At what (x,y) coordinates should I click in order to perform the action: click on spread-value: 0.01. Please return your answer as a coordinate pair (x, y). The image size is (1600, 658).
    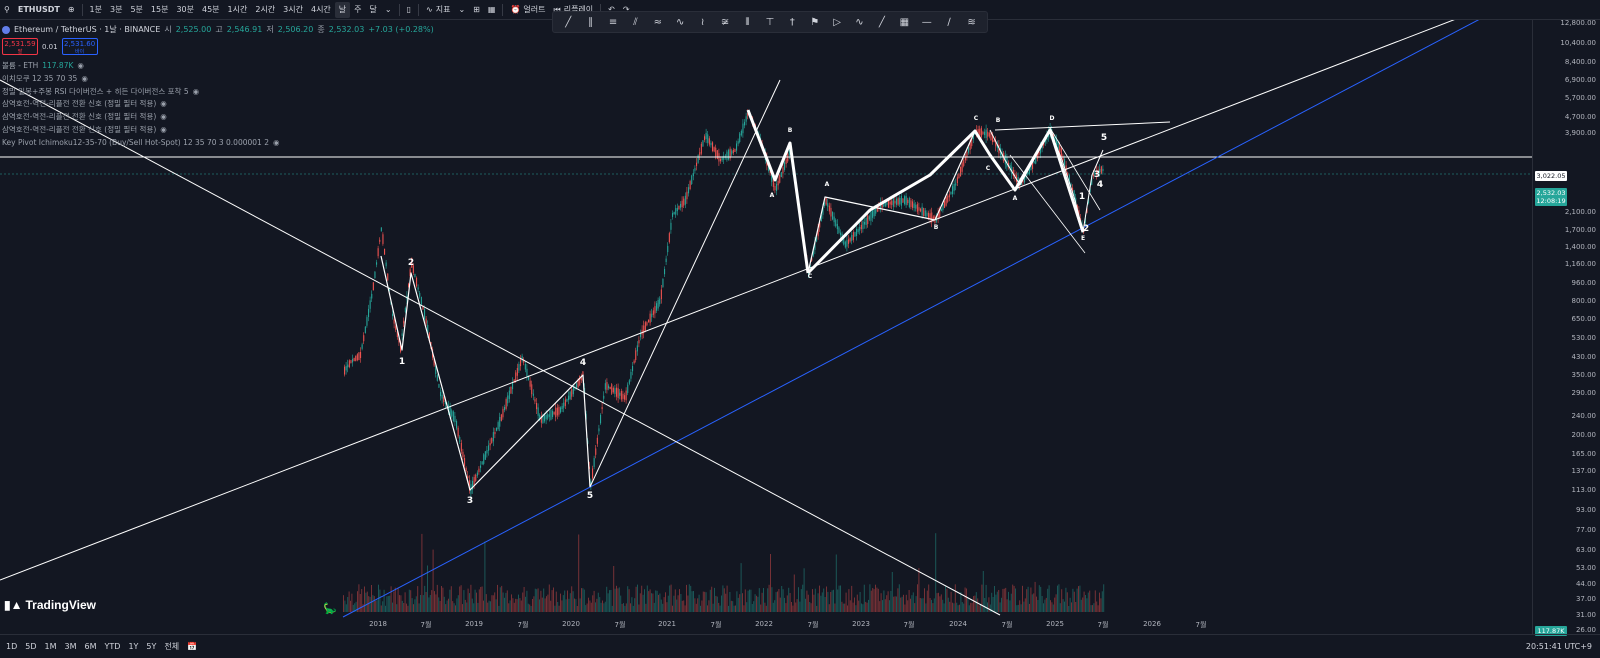
    Looking at the image, I should click on (50, 46).